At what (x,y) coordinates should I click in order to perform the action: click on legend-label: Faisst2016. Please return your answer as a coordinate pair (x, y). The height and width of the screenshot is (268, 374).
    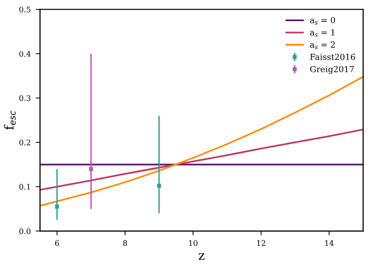
    Looking at the image, I should click on (333, 57).